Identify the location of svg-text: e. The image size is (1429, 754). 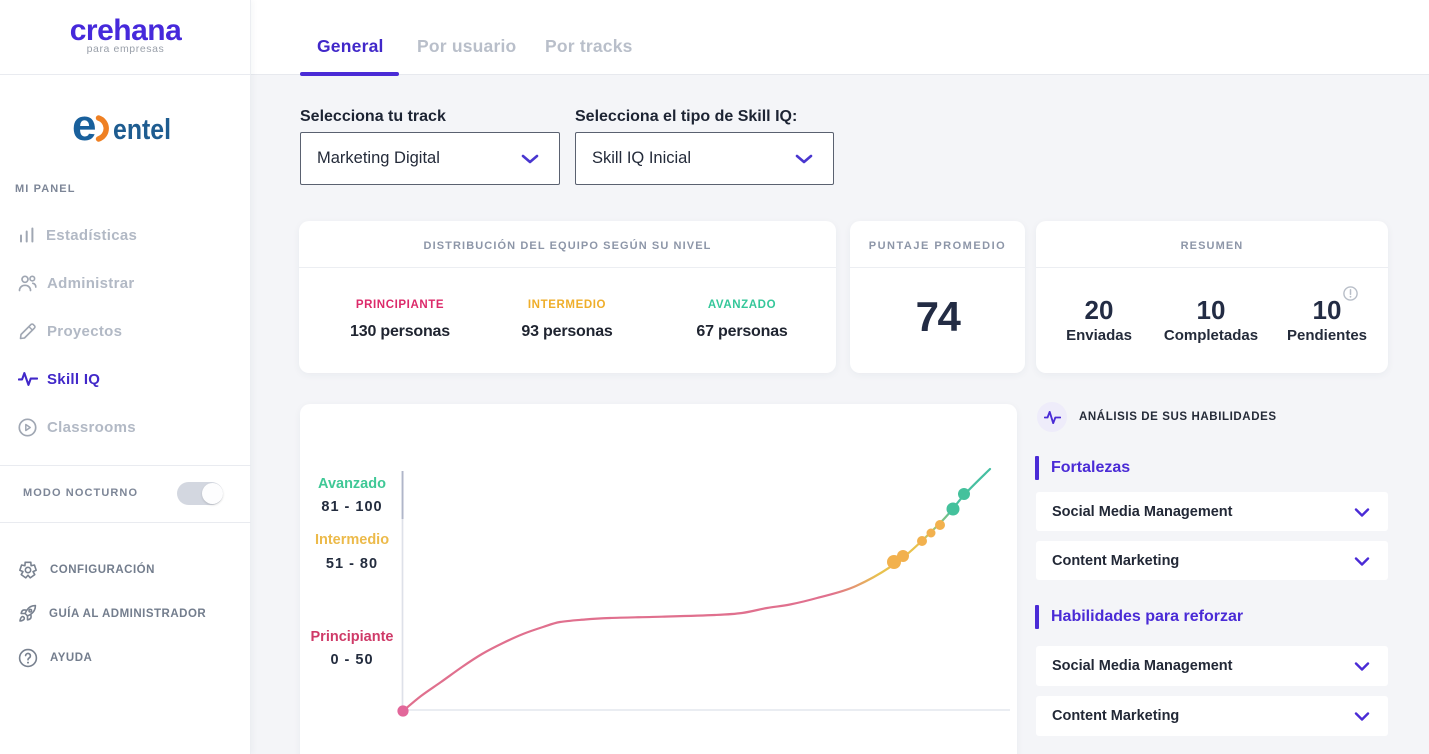
(84, 128).